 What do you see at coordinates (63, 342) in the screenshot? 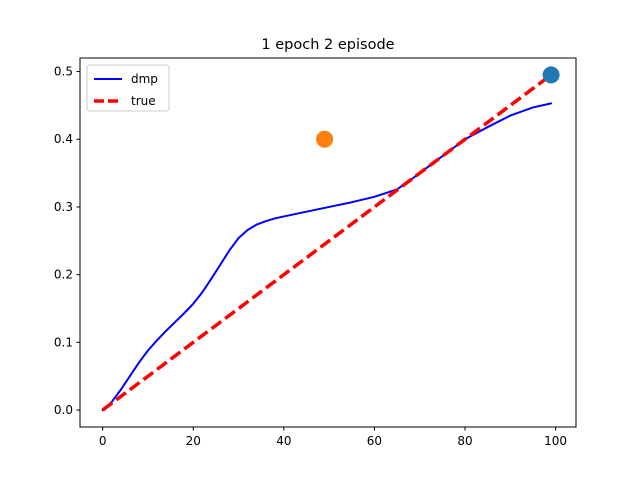
I see `y-tick-label: 0.1` at bounding box center [63, 342].